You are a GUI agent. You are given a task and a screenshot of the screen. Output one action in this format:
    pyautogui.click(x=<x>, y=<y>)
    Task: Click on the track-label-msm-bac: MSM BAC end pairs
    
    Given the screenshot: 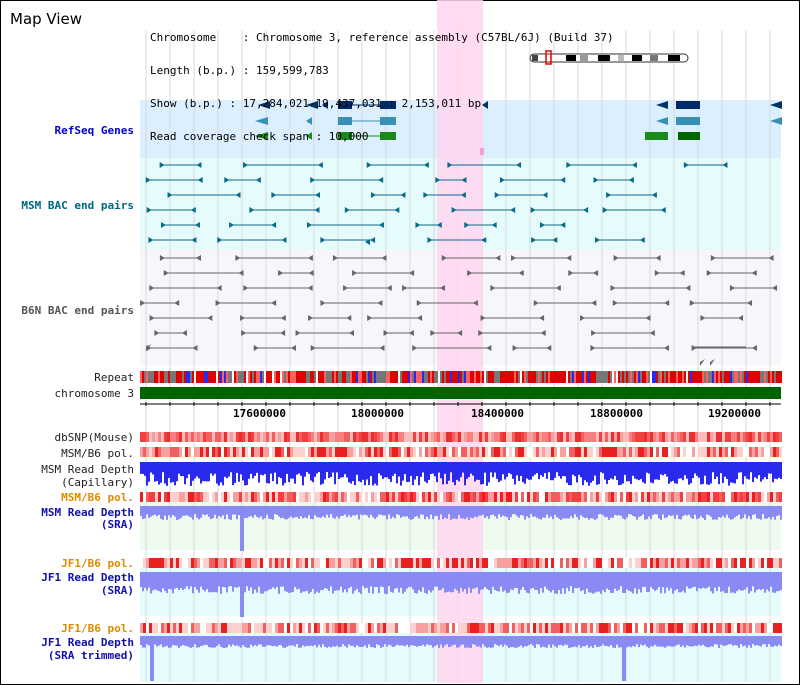 What is the action you would take?
    pyautogui.click(x=77, y=205)
    